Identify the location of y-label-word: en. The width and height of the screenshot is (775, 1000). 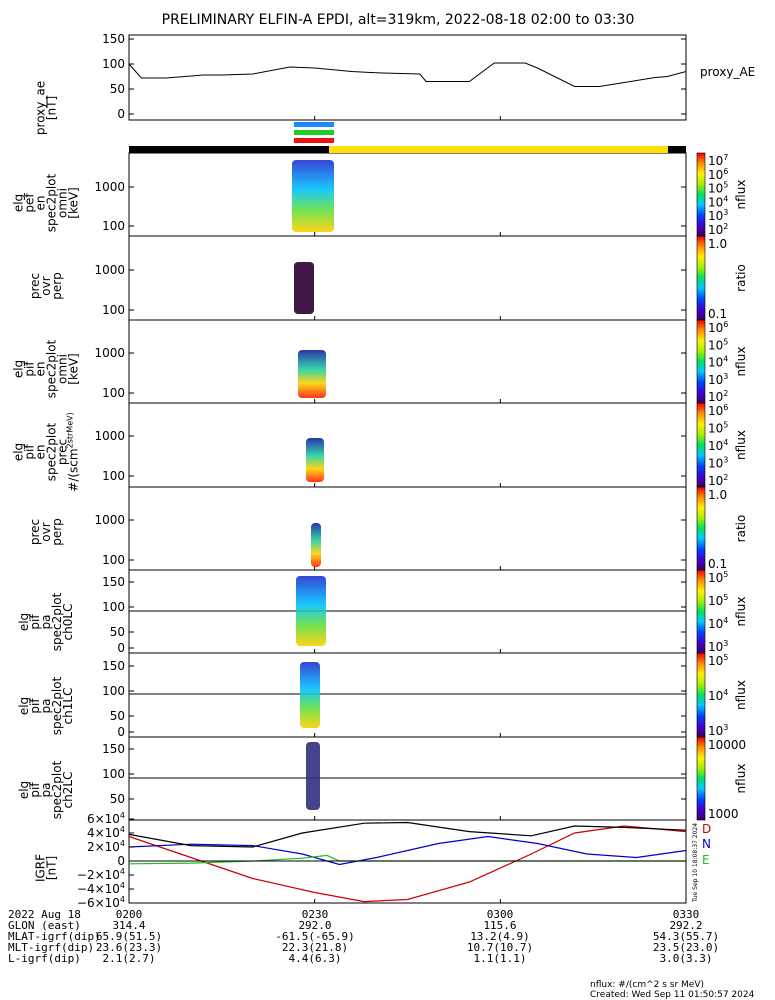
(41, 452).